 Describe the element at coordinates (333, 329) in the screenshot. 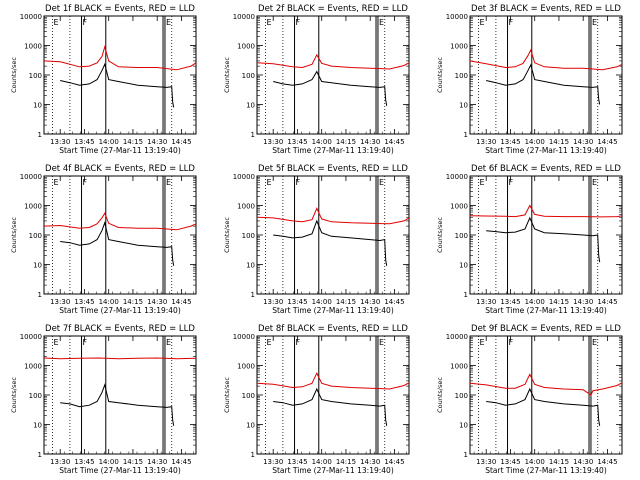

I see `chart-title: Det 8f BLACK = Events, RED = LLD` at that location.